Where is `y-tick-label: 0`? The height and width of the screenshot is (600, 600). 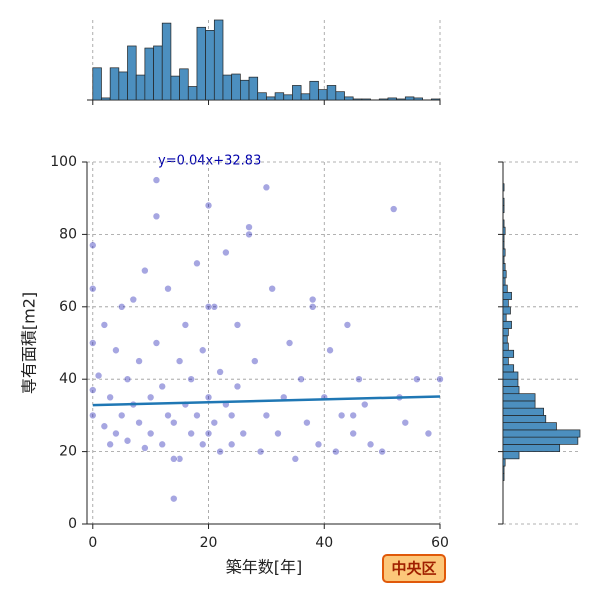
y-tick-label: 0 is located at coordinates (72, 524).